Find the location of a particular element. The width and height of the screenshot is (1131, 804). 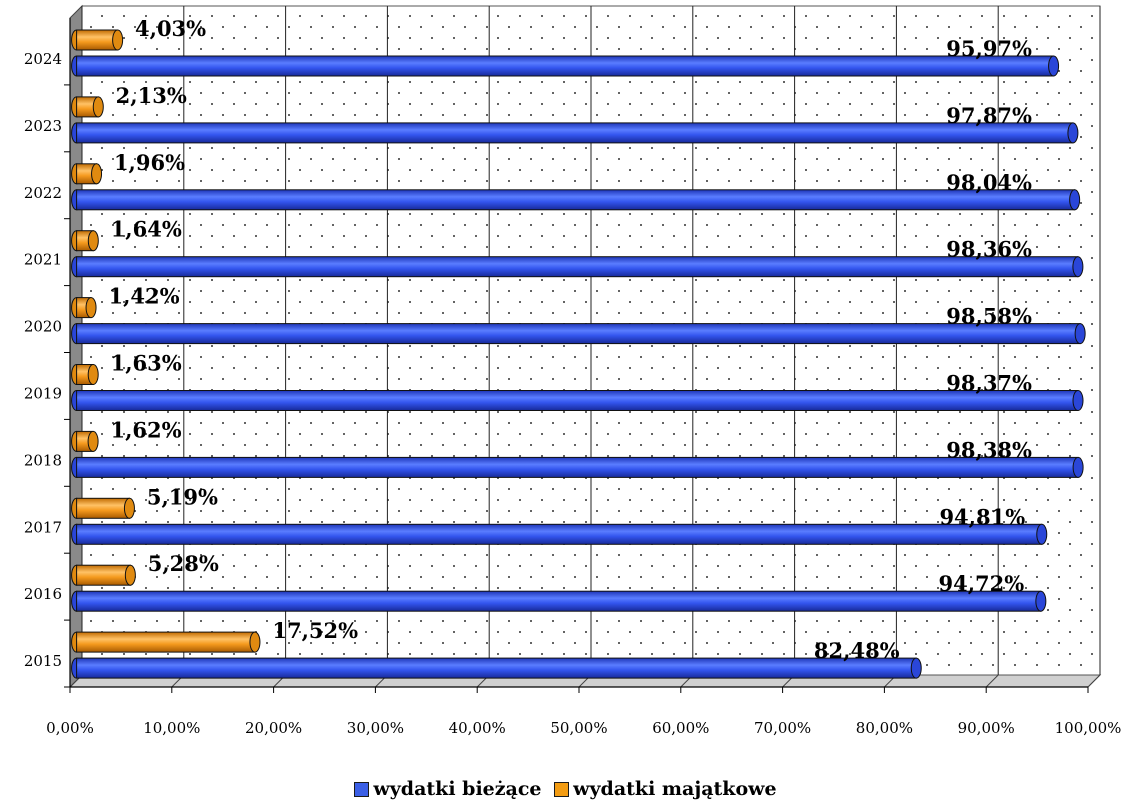

bar-biezace-2024 is located at coordinates (565, 66).